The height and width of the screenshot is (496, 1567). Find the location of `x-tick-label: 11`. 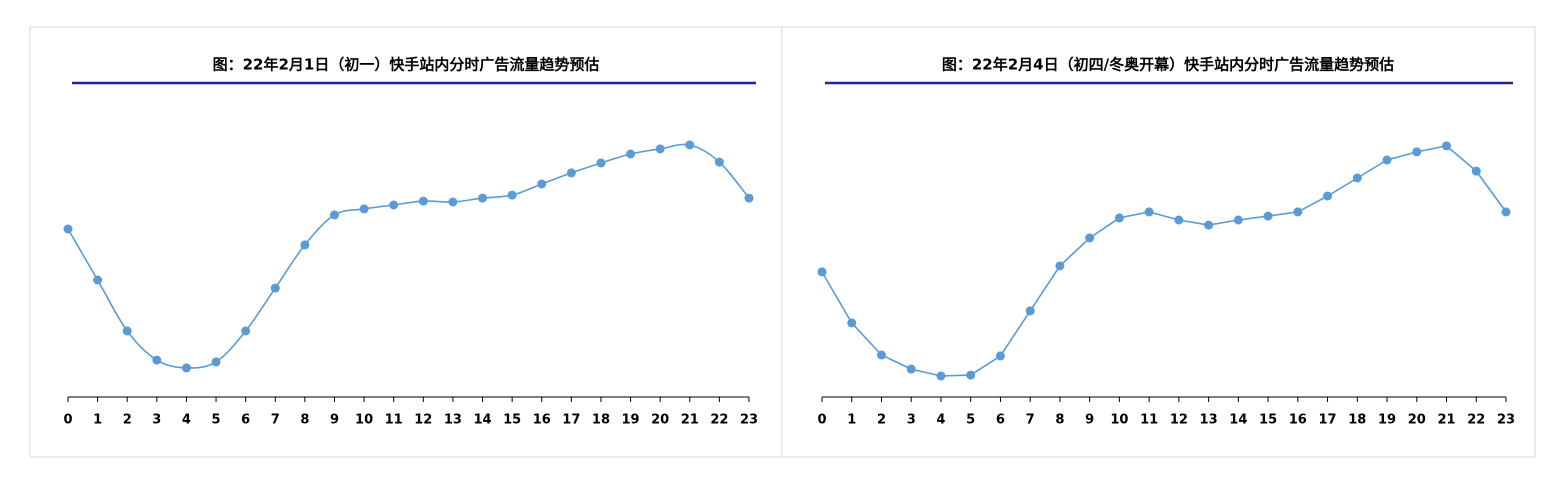

x-tick-label: 11 is located at coordinates (1149, 420).